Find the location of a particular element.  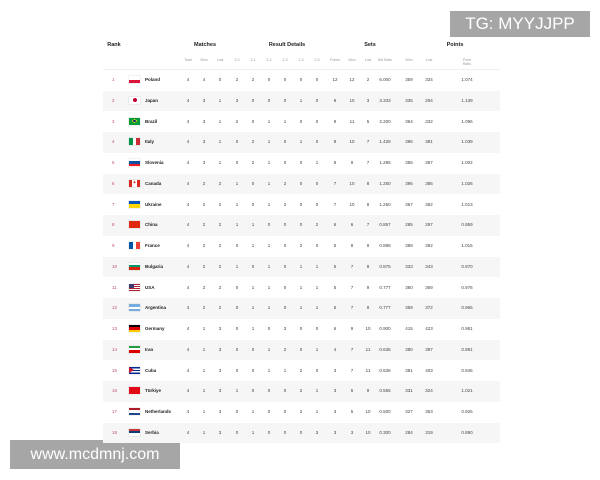

cell-point-ratio: 0.981 is located at coordinates (467, 328).